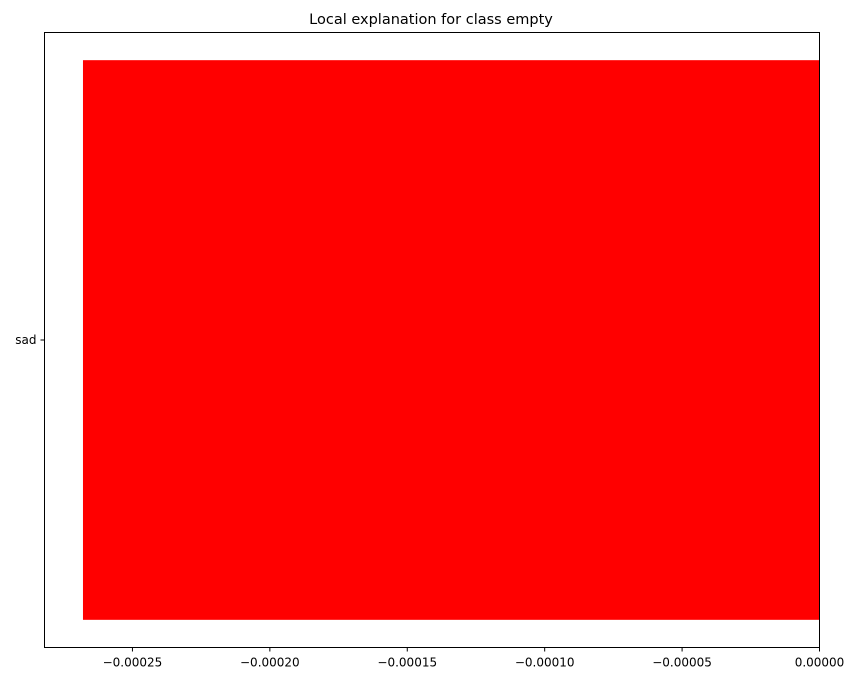 The width and height of the screenshot is (857, 682). Describe the element at coordinates (431, 20) in the screenshot. I see `chart-title: Local explanation for class empty` at that location.